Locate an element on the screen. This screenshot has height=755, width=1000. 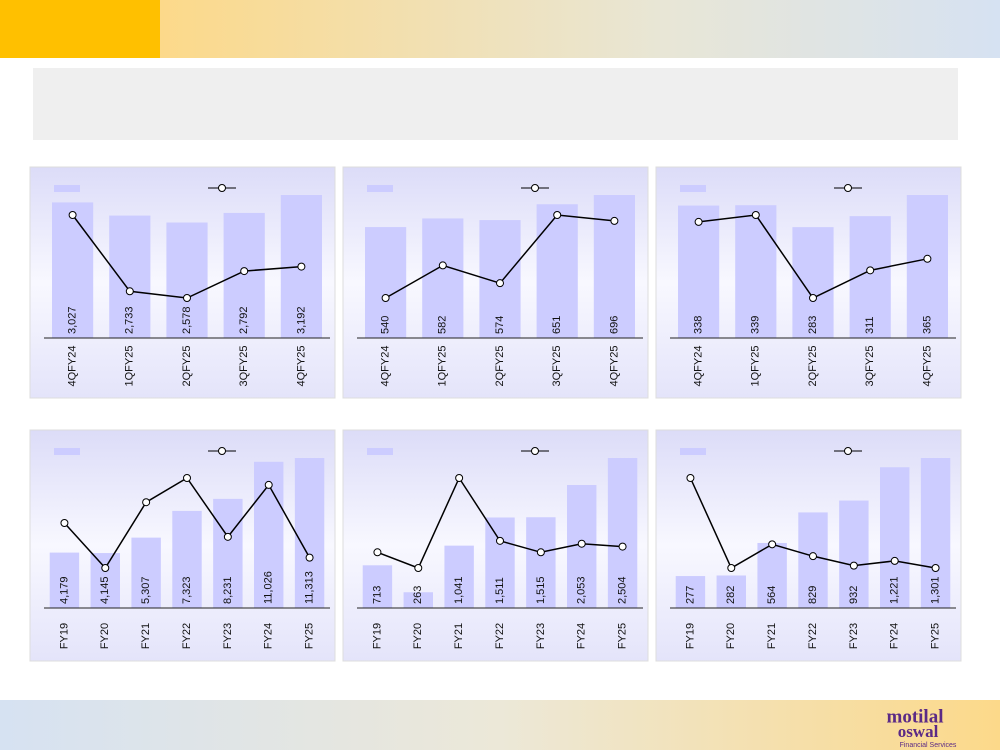
value-label: 339 is located at coordinates (756, 325).